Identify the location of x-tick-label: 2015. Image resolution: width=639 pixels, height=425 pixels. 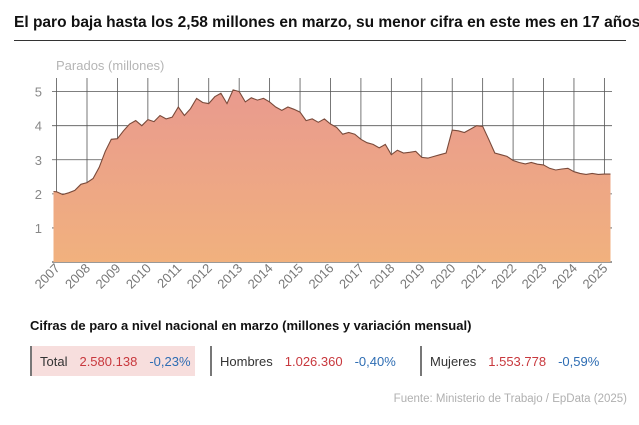
(290, 276).